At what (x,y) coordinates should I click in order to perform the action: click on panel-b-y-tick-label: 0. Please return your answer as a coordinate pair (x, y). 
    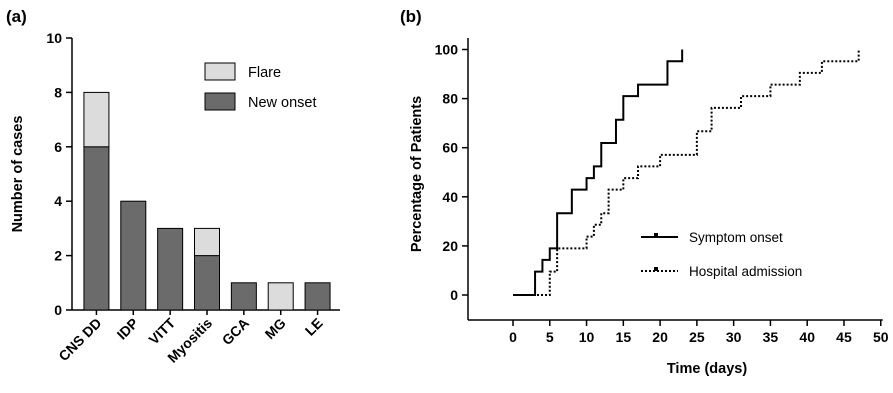
    Looking at the image, I should click on (454, 295).